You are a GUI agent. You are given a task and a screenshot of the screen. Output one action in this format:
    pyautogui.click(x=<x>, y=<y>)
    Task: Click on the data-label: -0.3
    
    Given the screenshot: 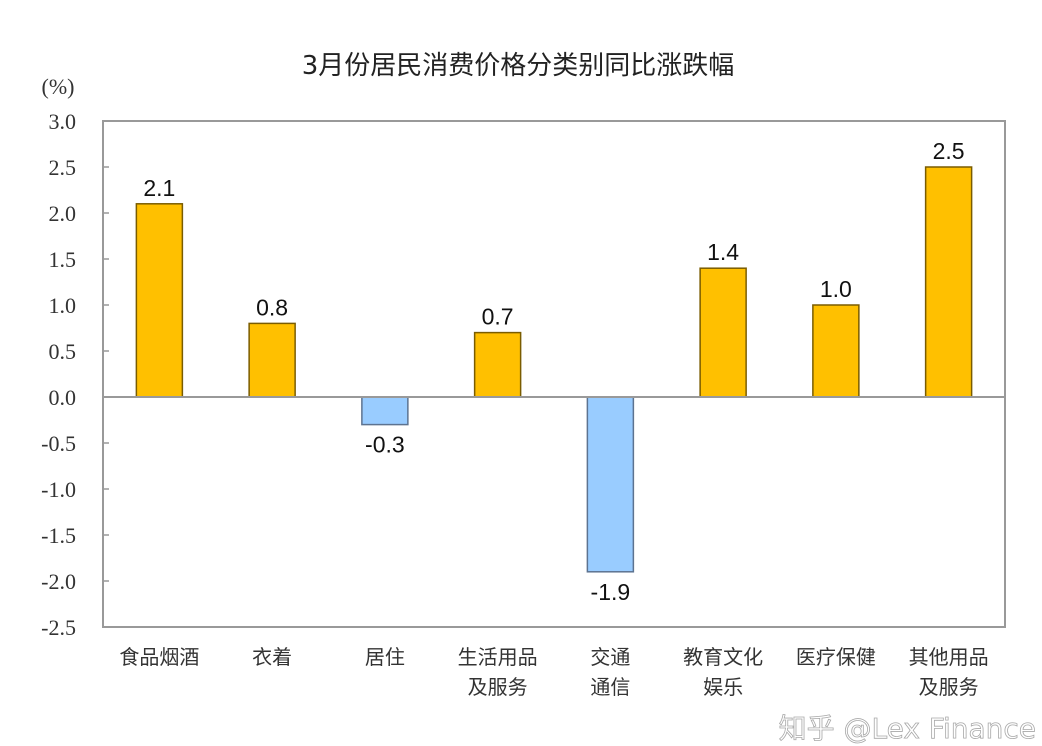 What is the action you would take?
    pyautogui.click(x=385, y=445)
    